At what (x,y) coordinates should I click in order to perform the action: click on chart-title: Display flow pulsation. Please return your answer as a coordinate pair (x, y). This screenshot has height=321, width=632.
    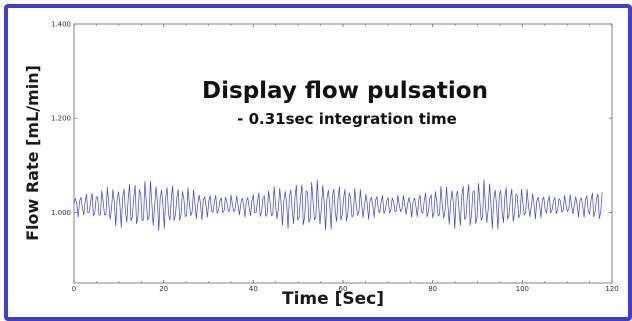
    Looking at the image, I should click on (345, 91).